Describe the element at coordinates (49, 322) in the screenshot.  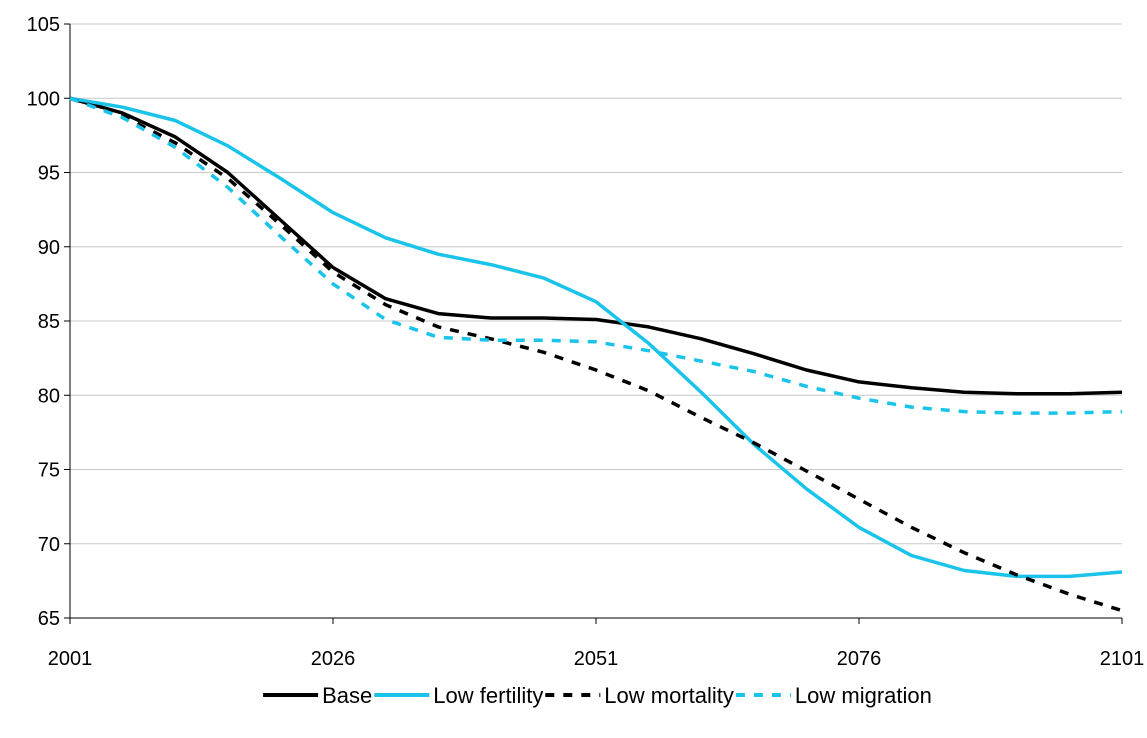
I see `y-tick-label: 85` at that location.